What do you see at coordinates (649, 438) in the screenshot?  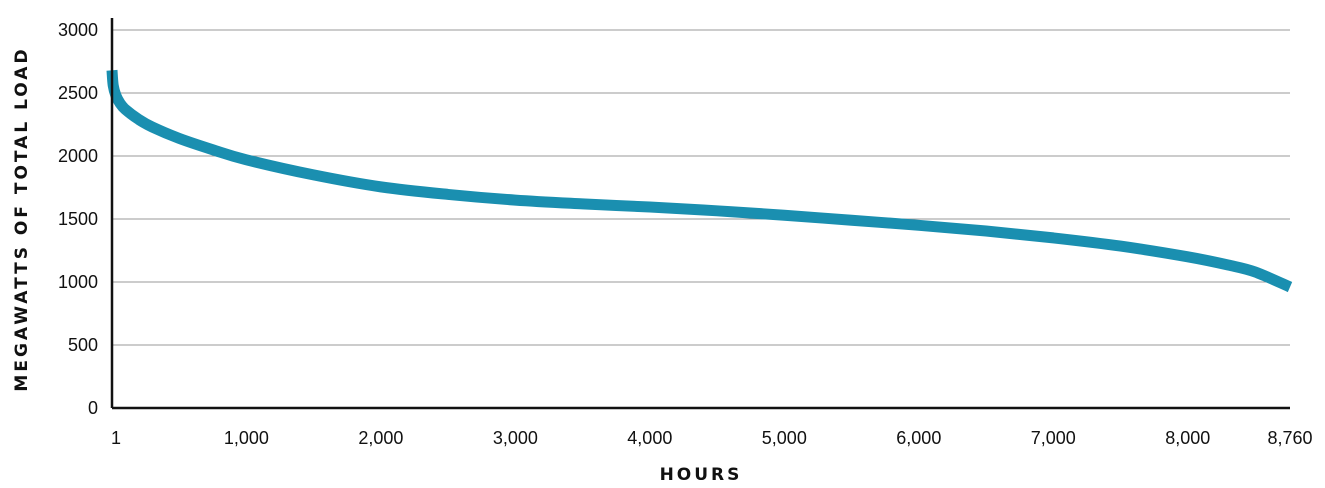 I see `x-tick-label: 4,000` at bounding box center [649, 438].